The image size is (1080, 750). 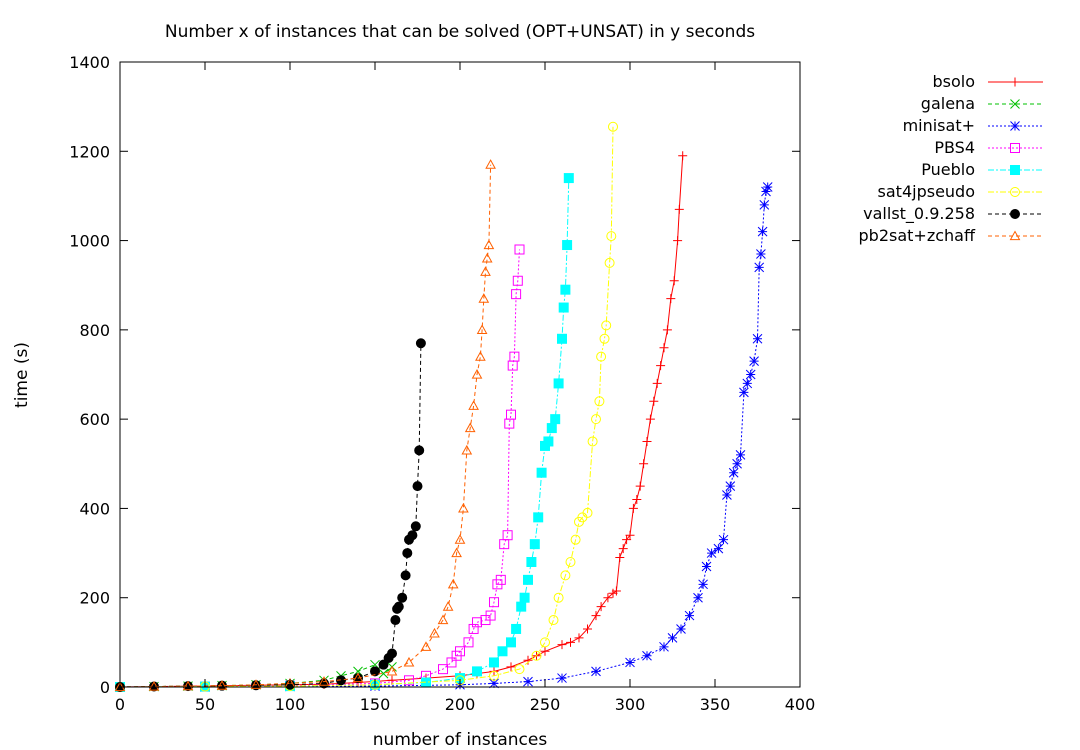 I want to click on legend-label: minisat+, so click(x=939, y=125).